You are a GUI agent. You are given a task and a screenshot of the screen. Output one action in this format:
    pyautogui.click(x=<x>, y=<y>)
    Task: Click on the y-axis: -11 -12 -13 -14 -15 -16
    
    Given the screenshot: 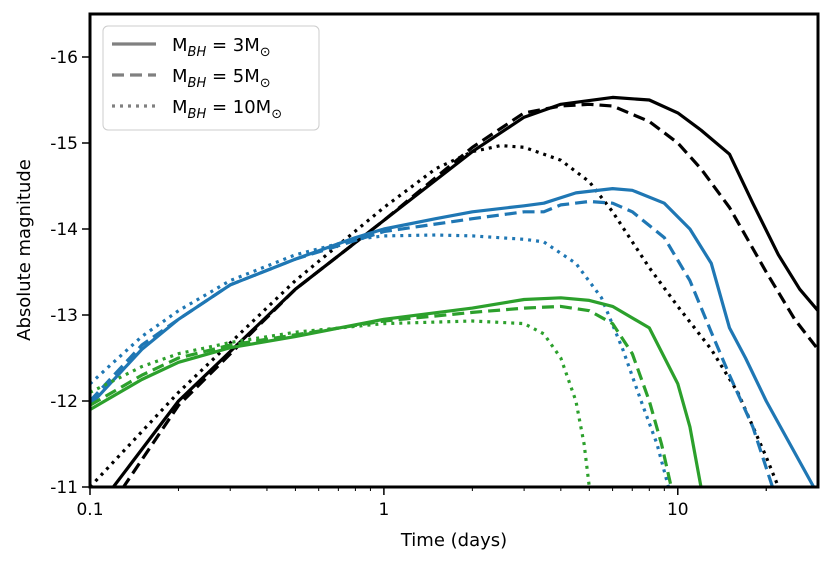 What is the action you would take?
    pyautogui.click(x=70, y=273)
    